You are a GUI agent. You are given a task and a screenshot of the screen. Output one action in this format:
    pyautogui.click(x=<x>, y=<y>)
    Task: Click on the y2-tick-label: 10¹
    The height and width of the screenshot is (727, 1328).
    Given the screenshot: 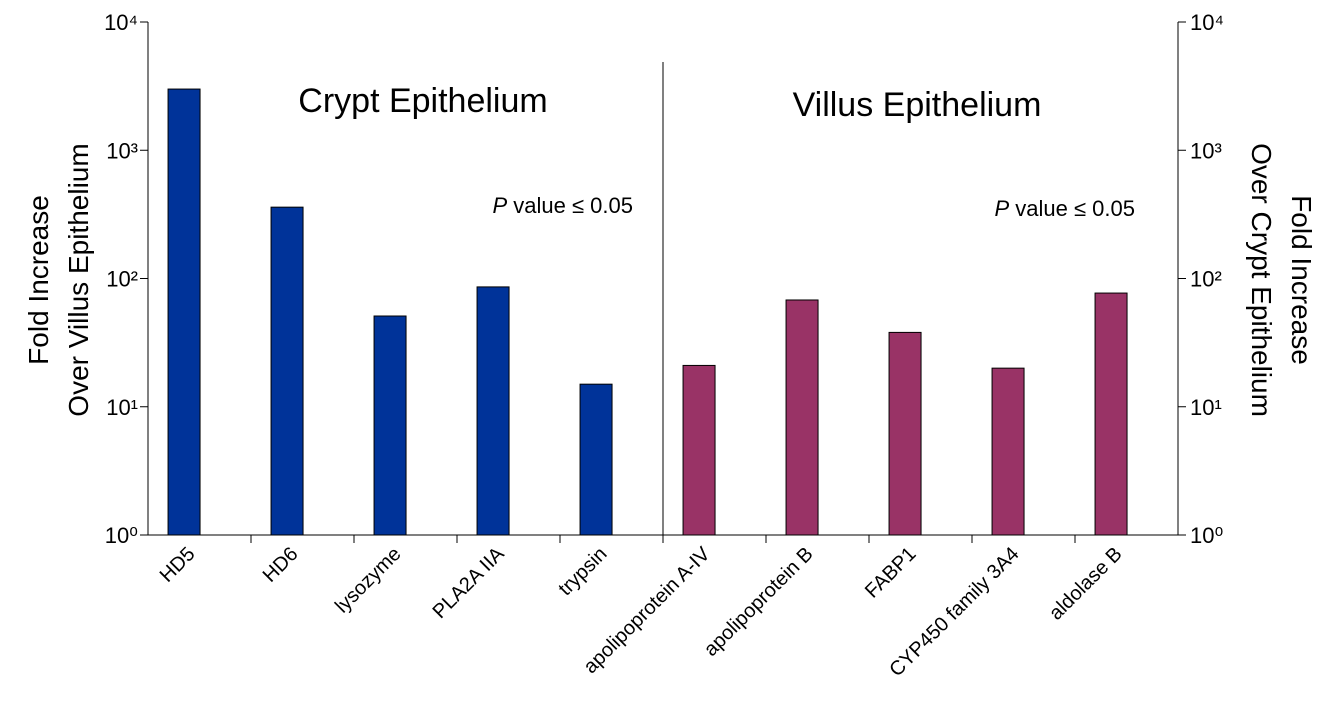 What is the action you would take?
    pyautogui.click(x=1206, y=407)
    